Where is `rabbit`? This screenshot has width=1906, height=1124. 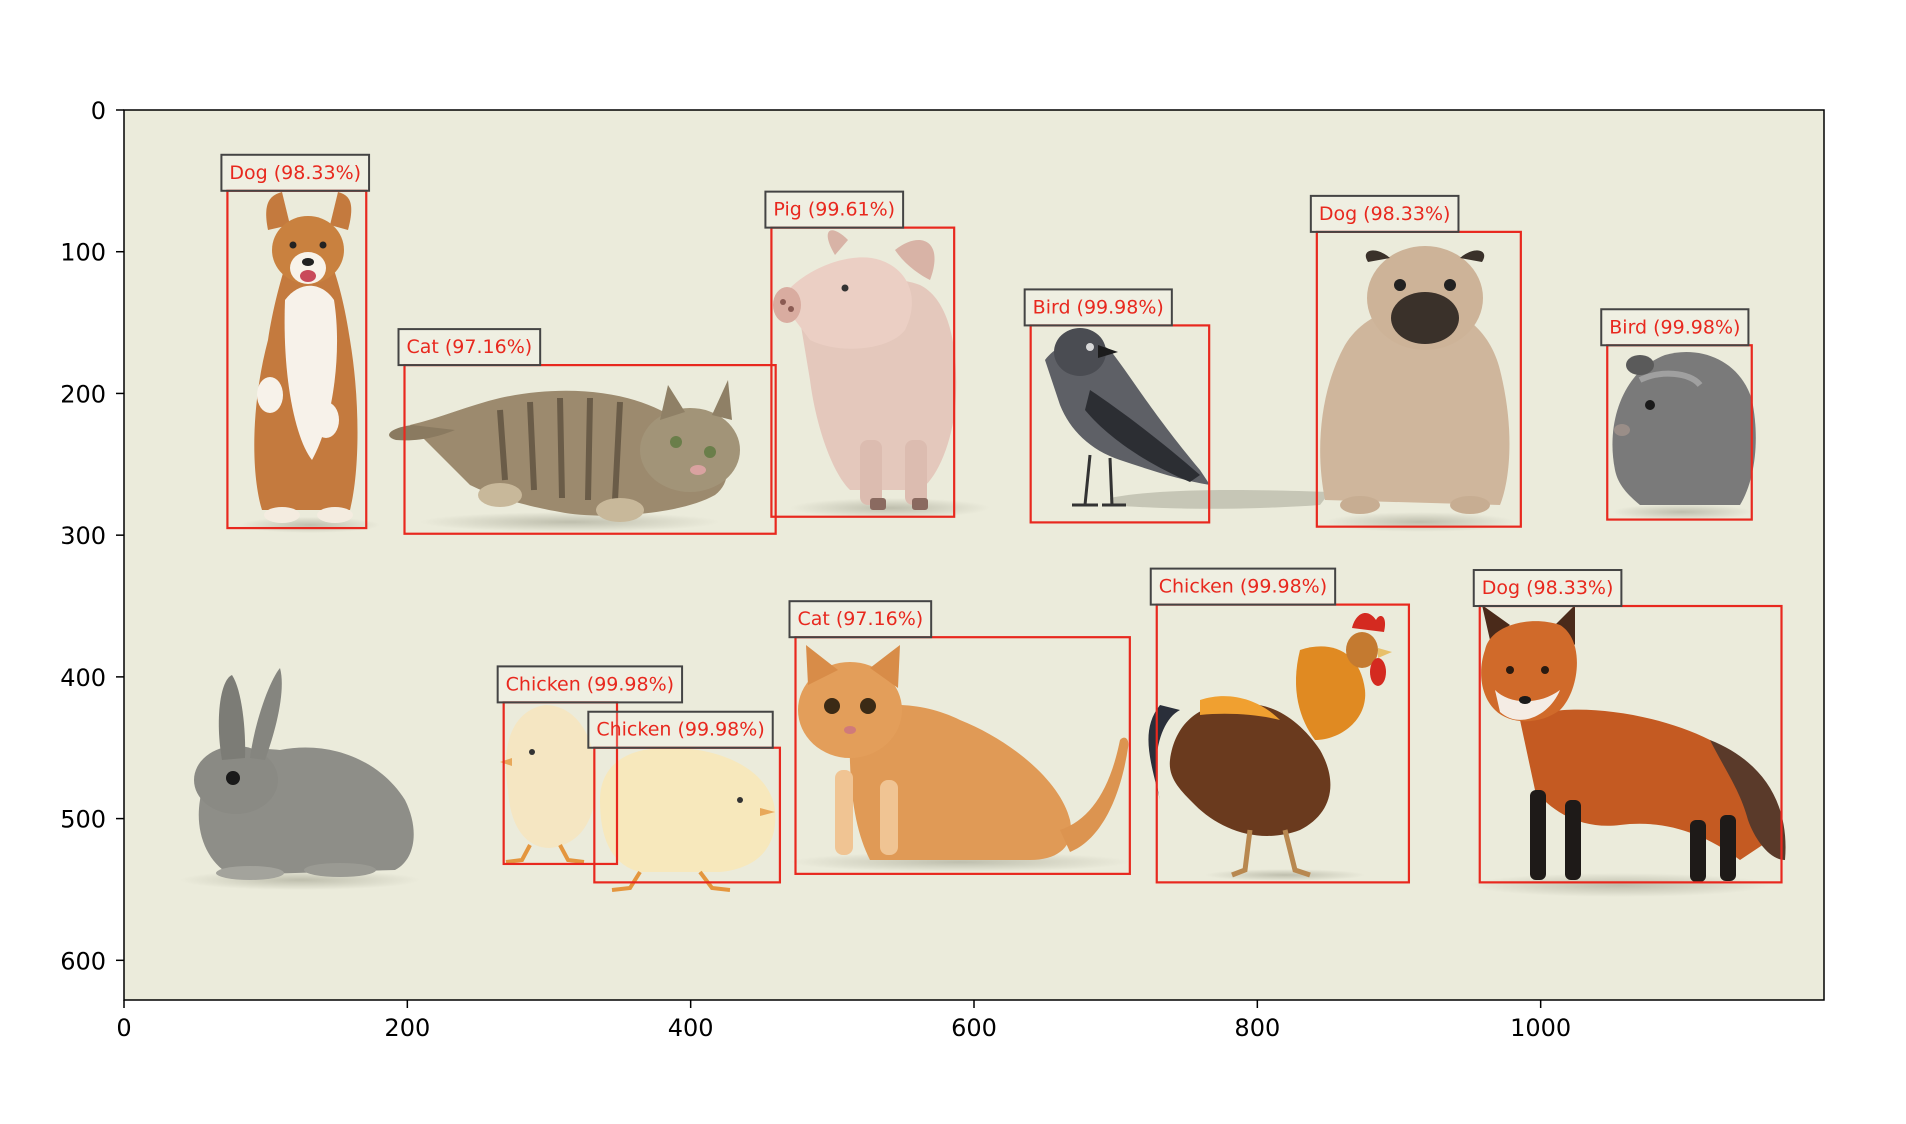 rabbit is located at coordinates (300, 779).